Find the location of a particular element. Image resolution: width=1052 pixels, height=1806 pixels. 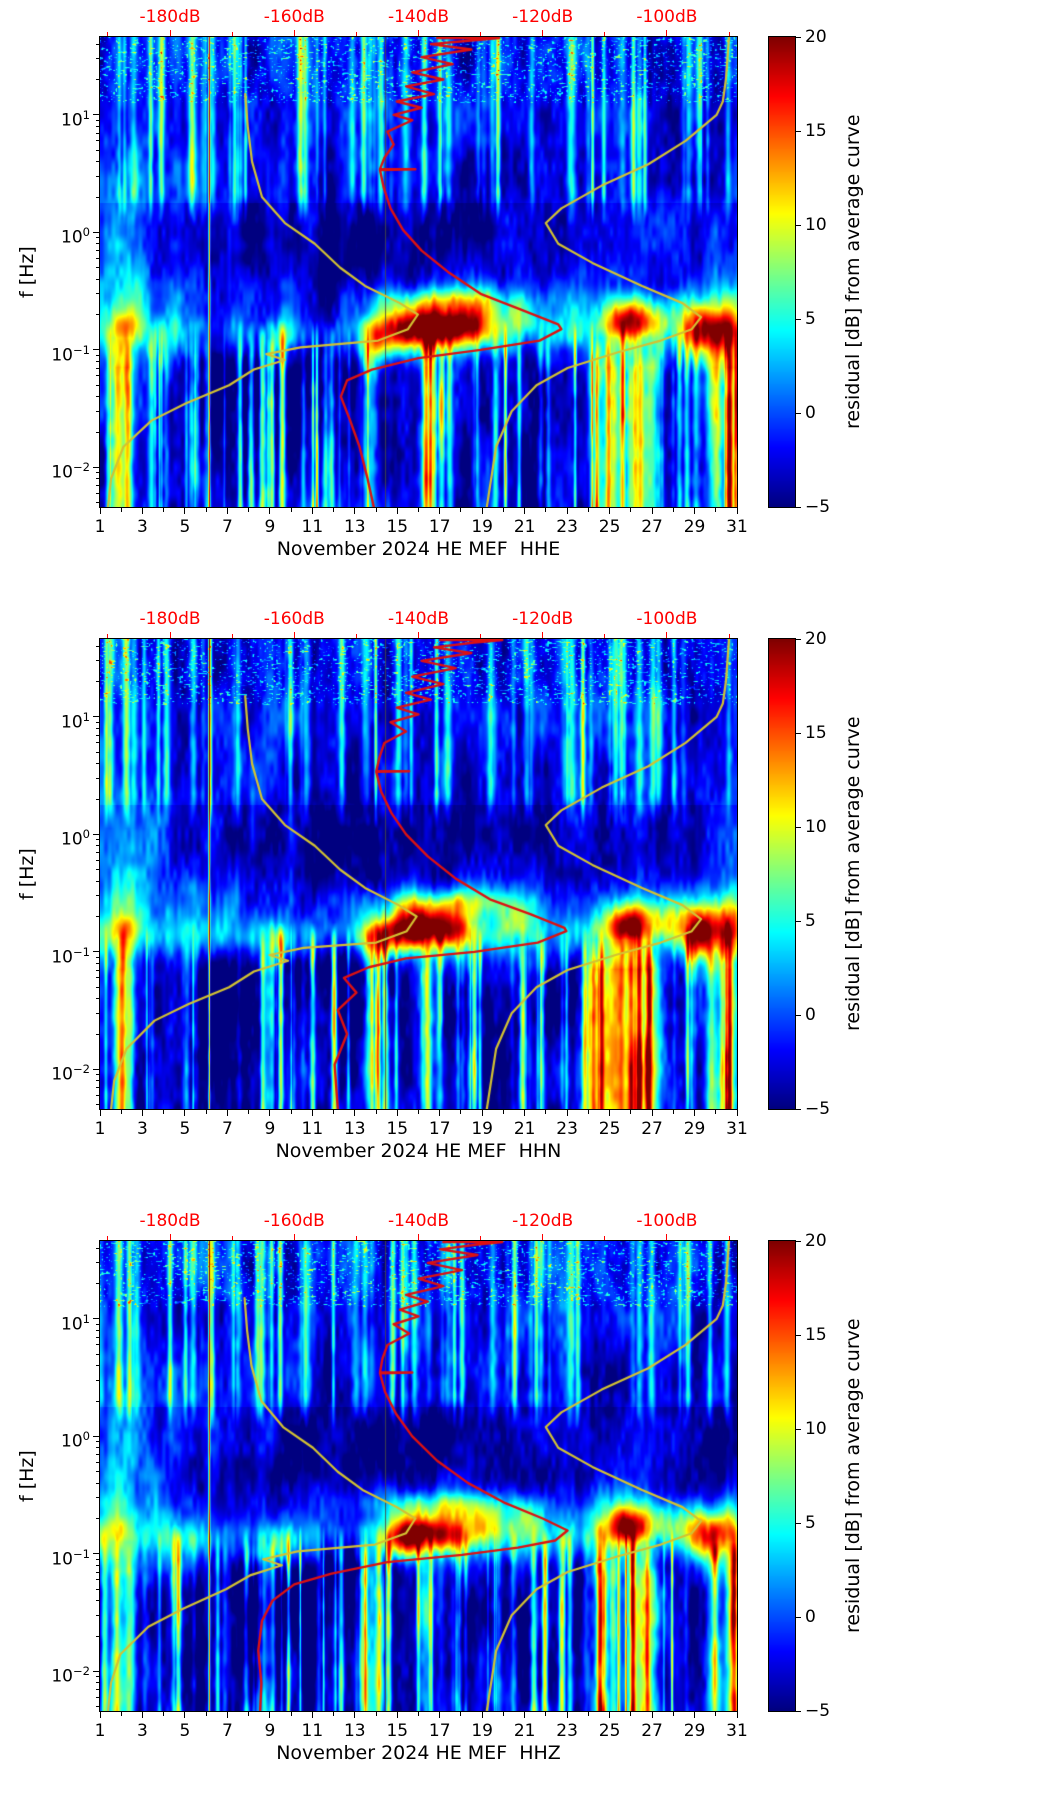

y-tick-label: 10⁰ is located at coordinates (75, 237).